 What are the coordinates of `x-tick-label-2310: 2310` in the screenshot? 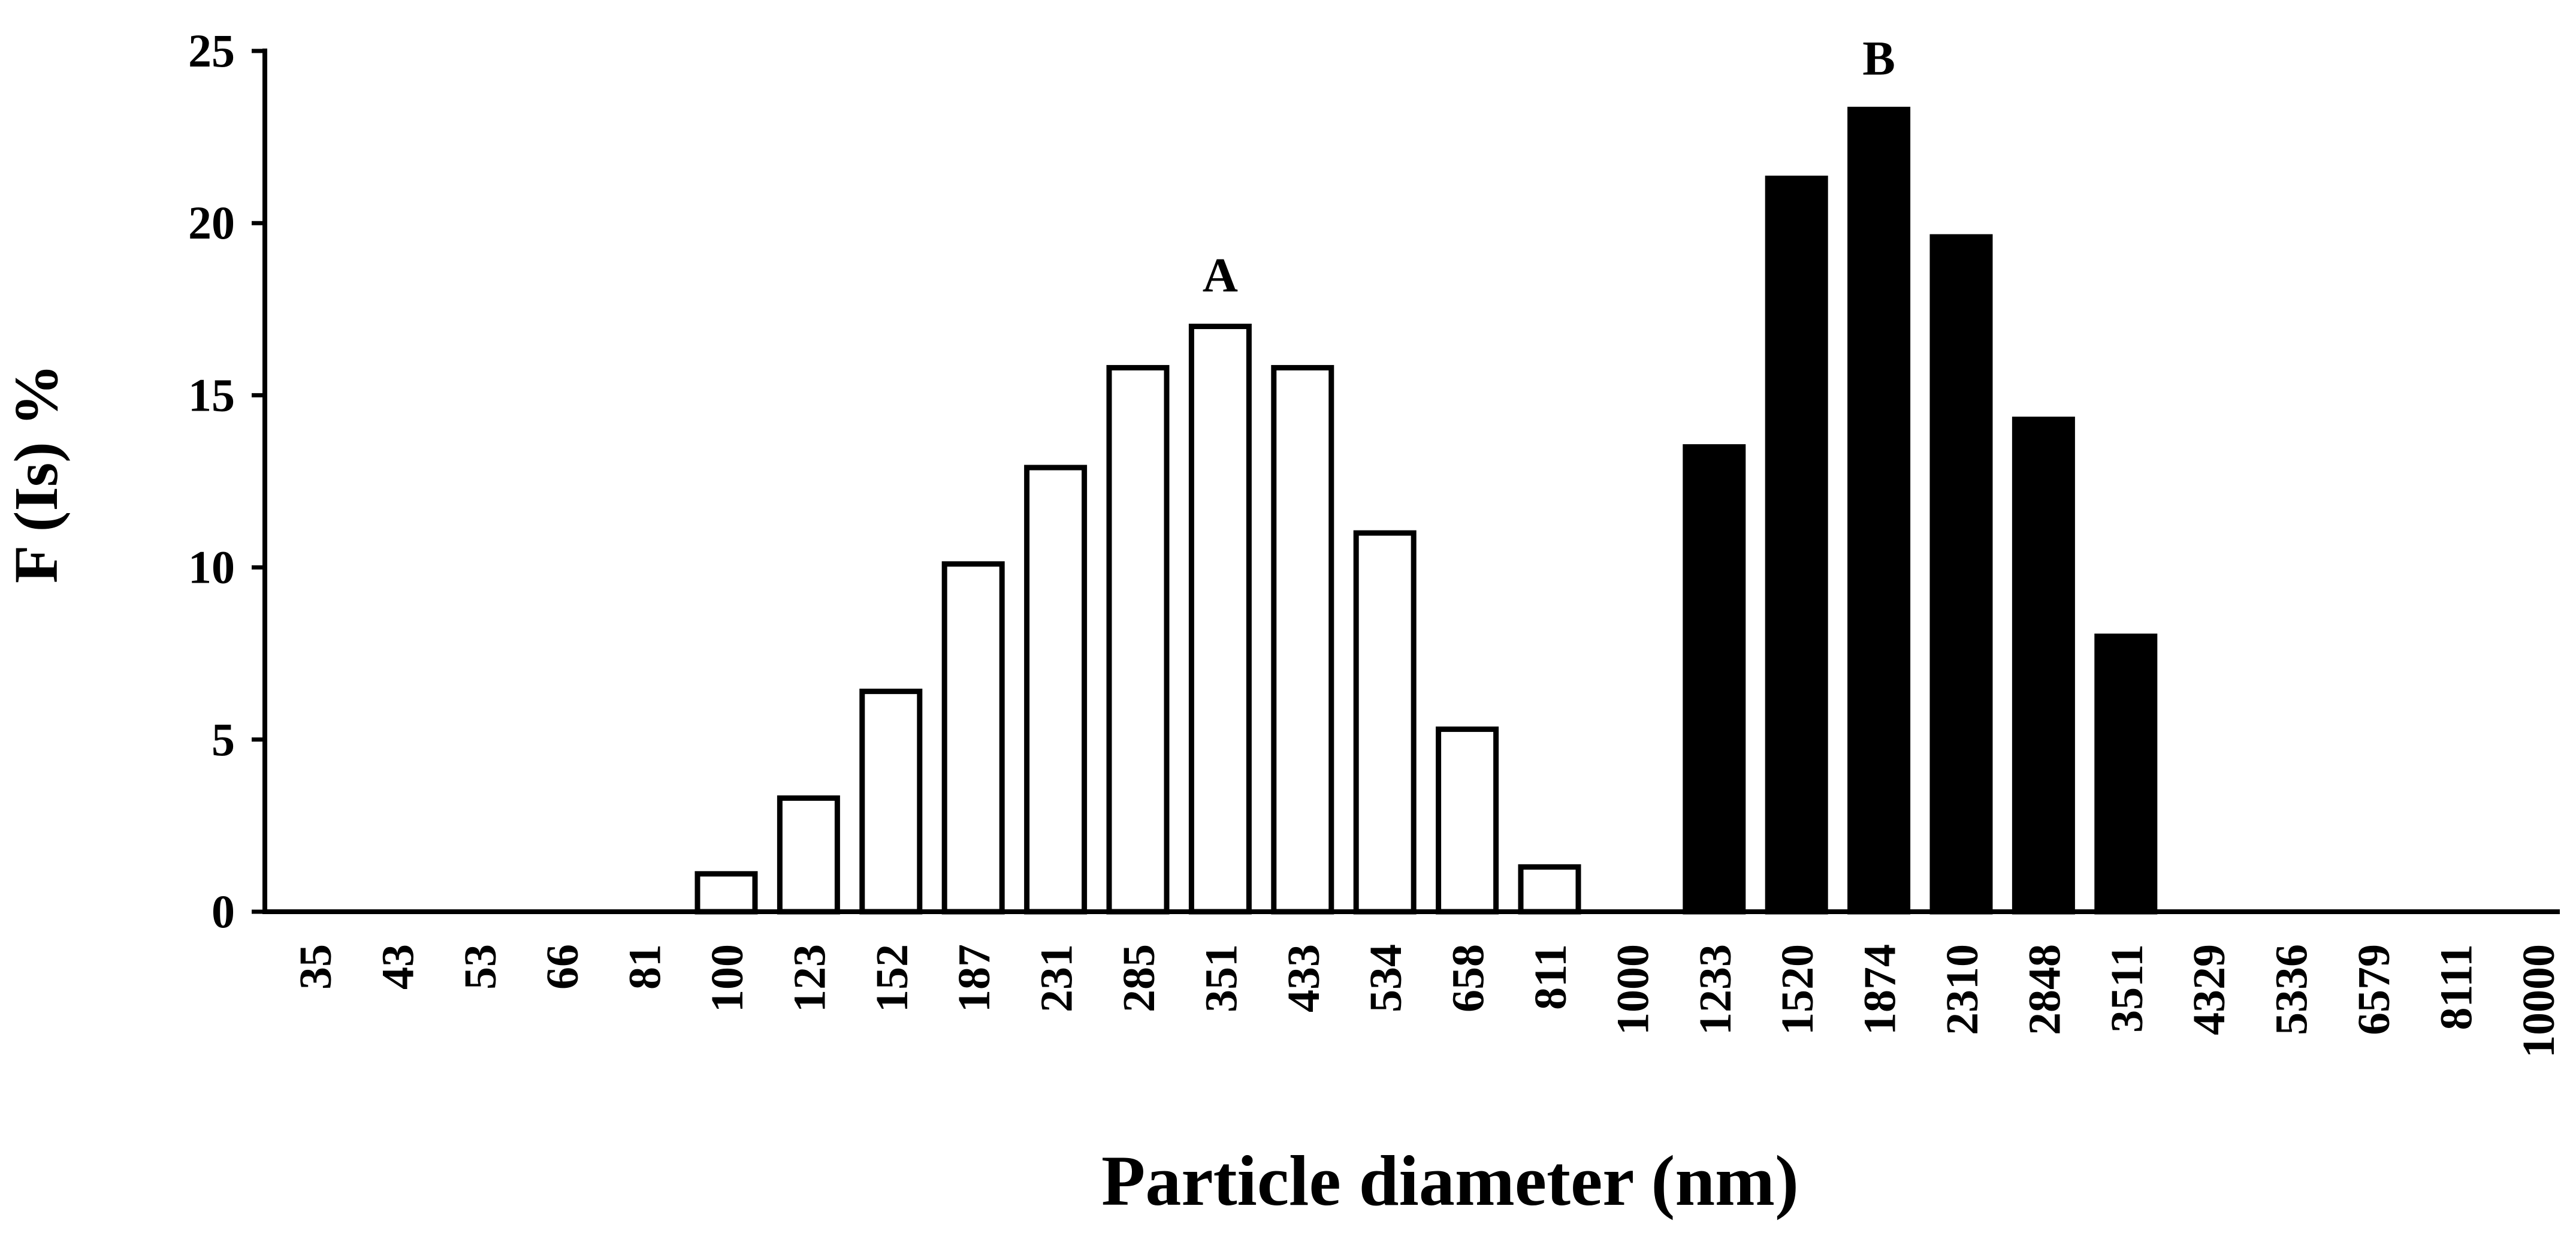 It's located at (1963, 990).